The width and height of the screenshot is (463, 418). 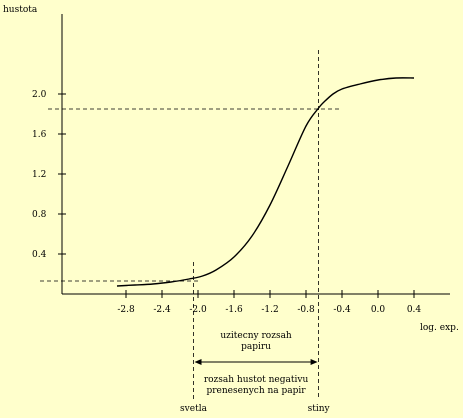 What do you see at coordinates (256, 336) in the screenshot?
I see `useful-range-label-line1: uzitecny rozsah` at bounding box center [256, 336].